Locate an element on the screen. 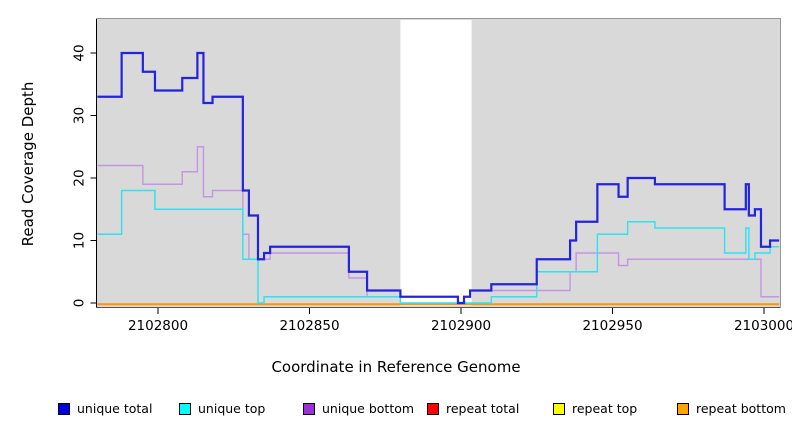 This screenshot has width=792, height=432. legend-swatch-repeat-top is located at coordinates (559, 409).